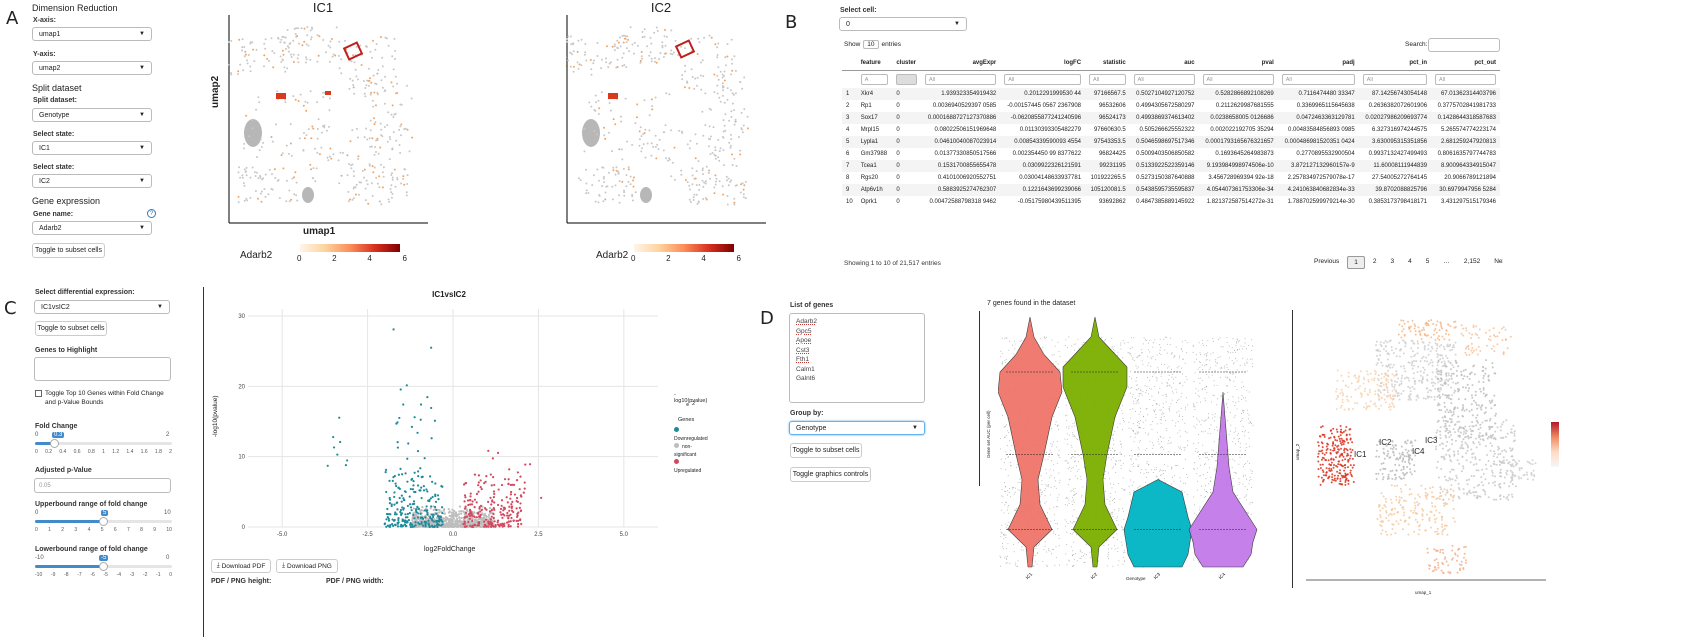  Describe the element at coordinates (803, 350) in the screenshot. I see `gene-list-item: Cst3` at that location.